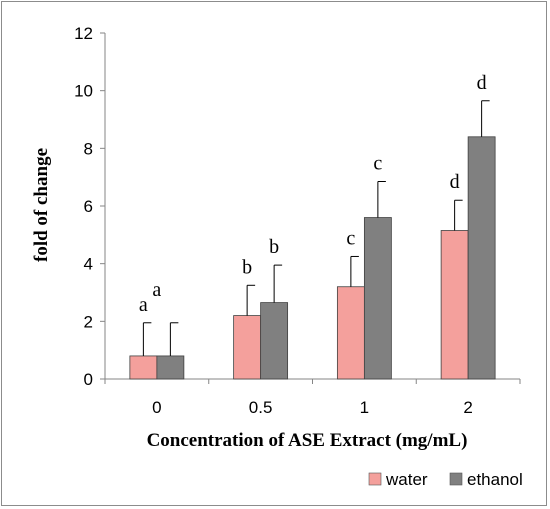  What do you see at coordinates (274, 247) in the screenshot?
I see `significance-label-ethanol: b` at bounding box center [274, 247].